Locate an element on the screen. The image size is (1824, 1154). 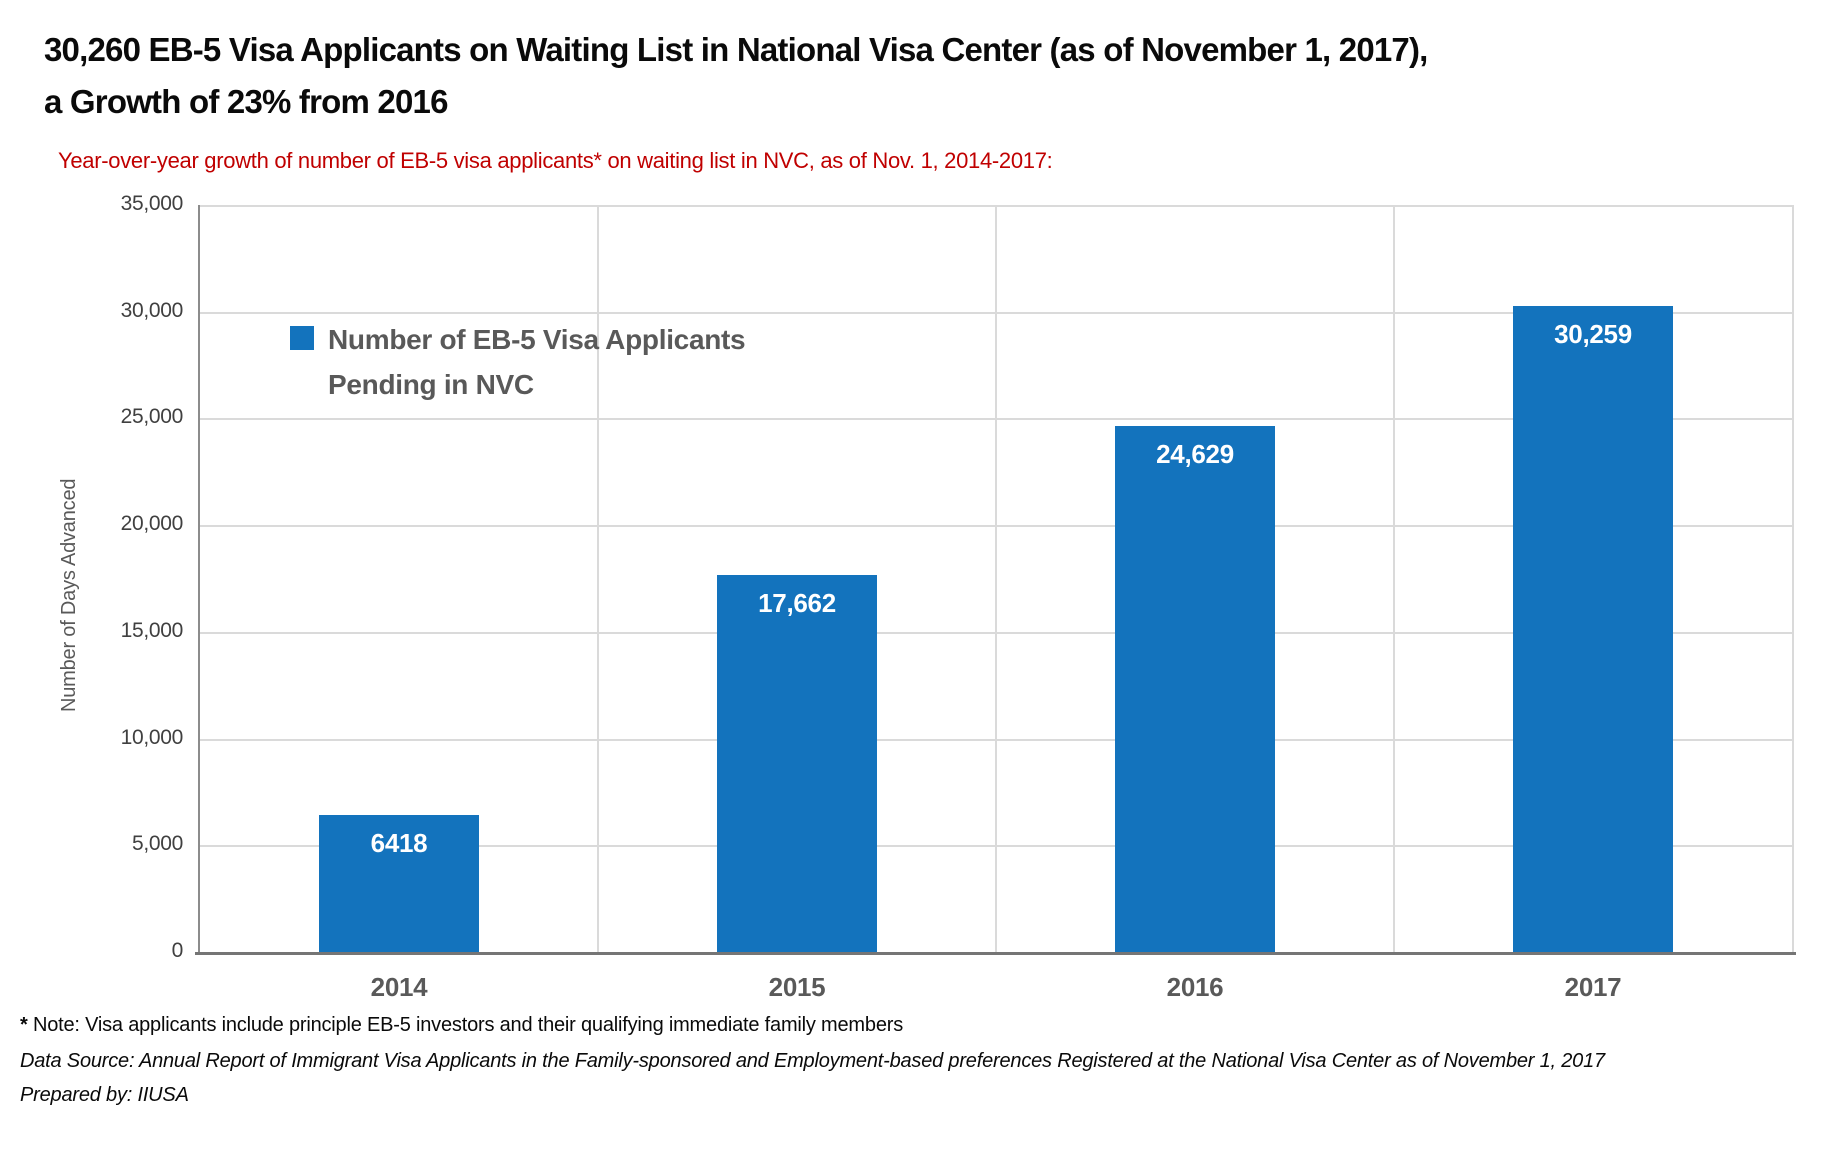
x-tick-2017: 2017 is located at coordinates (1593, 987).